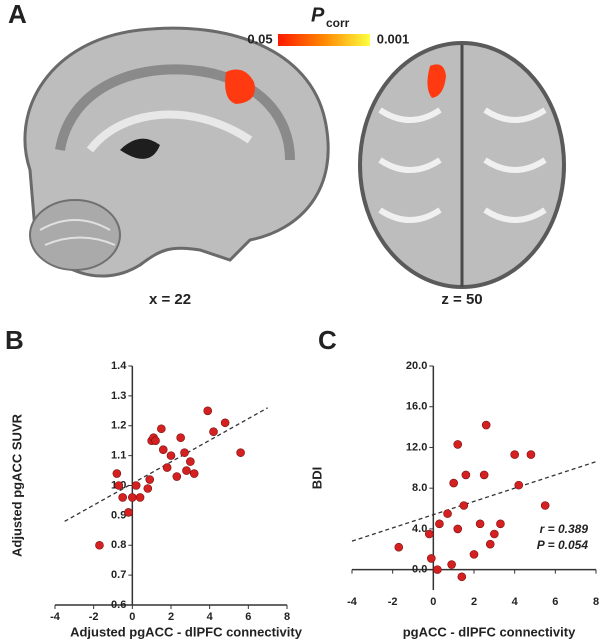  I want to click on y-tick-label: 1.4, so click(119, 366).